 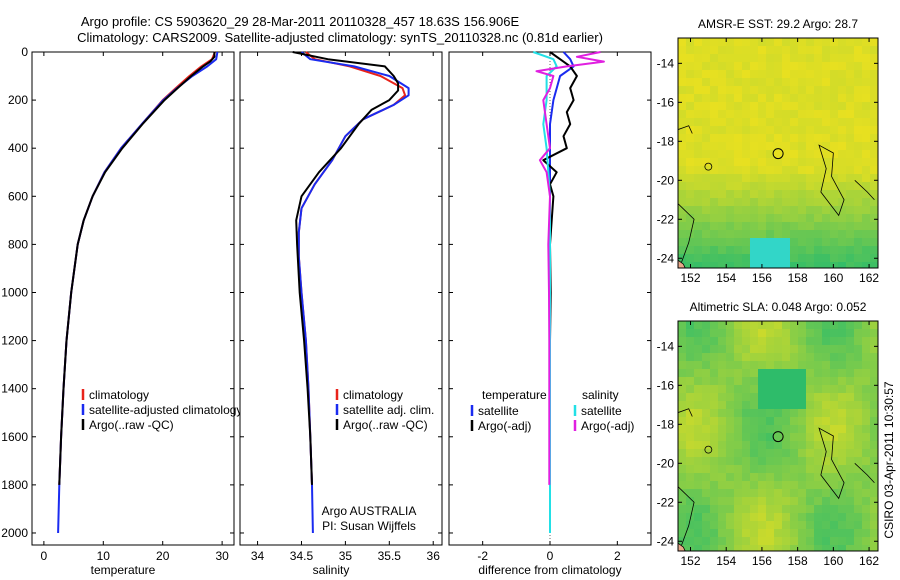 What do you see at coordinates (165, 410) in the screenshot?
I see `legend-entry: satellite-adjusted climatology` at bounding box center [165, 410].